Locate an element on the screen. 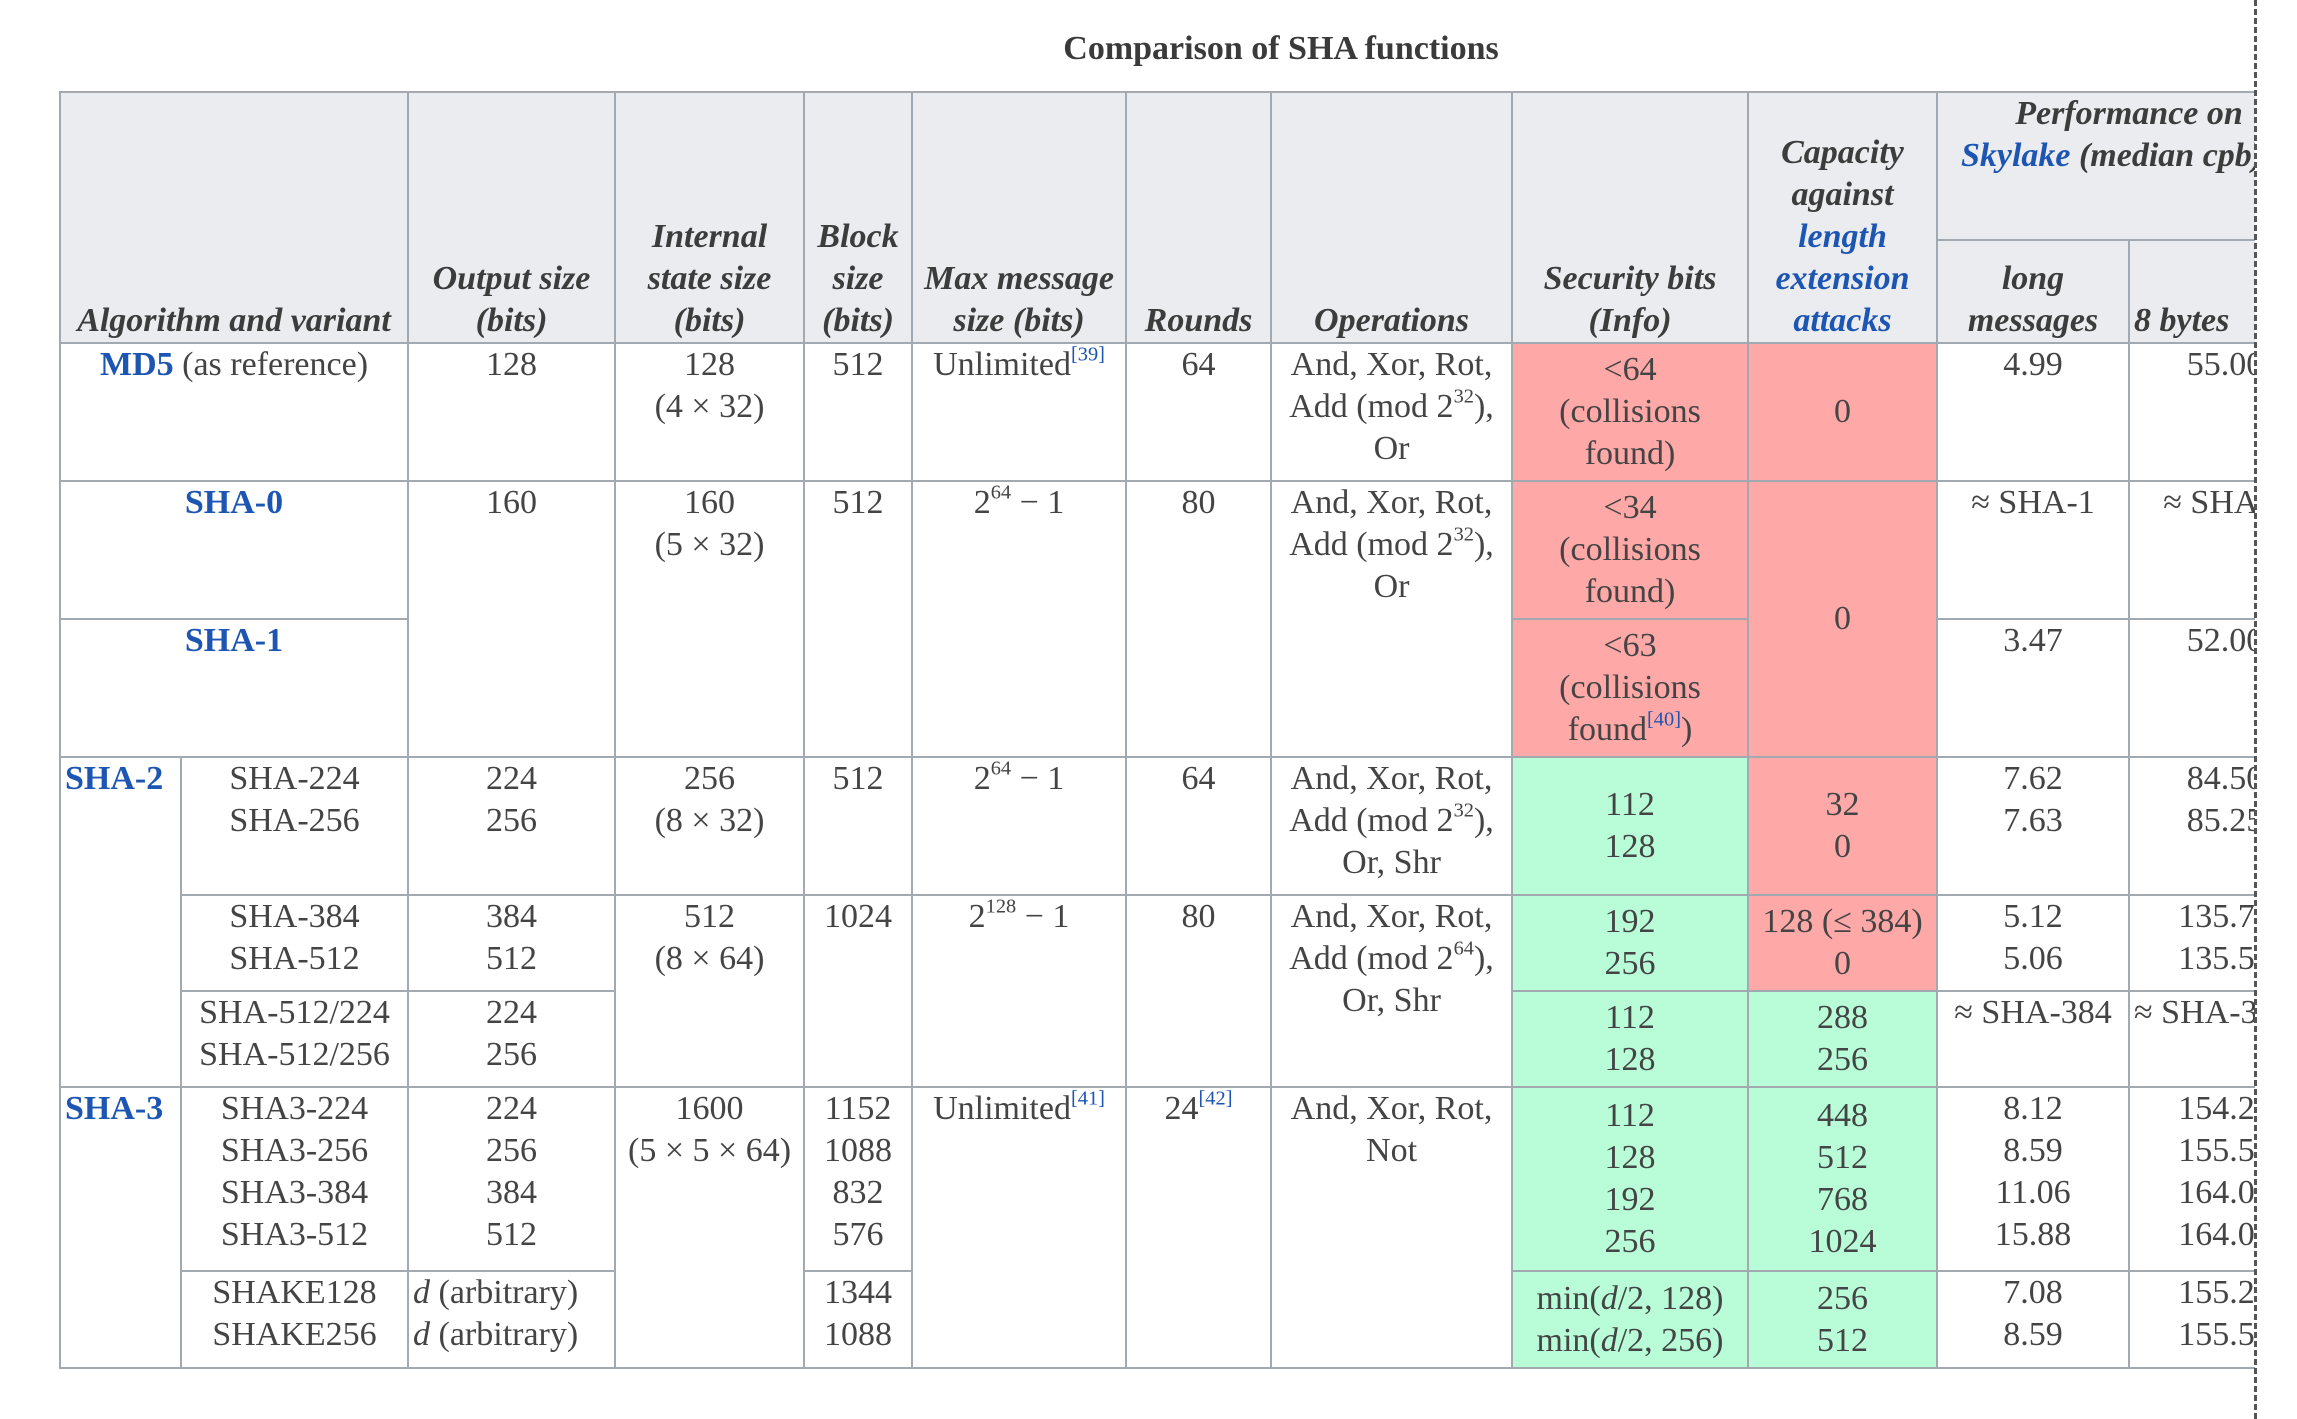 The image size is (2297, 1419). header-cell: Rounds is located at coordinates (1199, 217).